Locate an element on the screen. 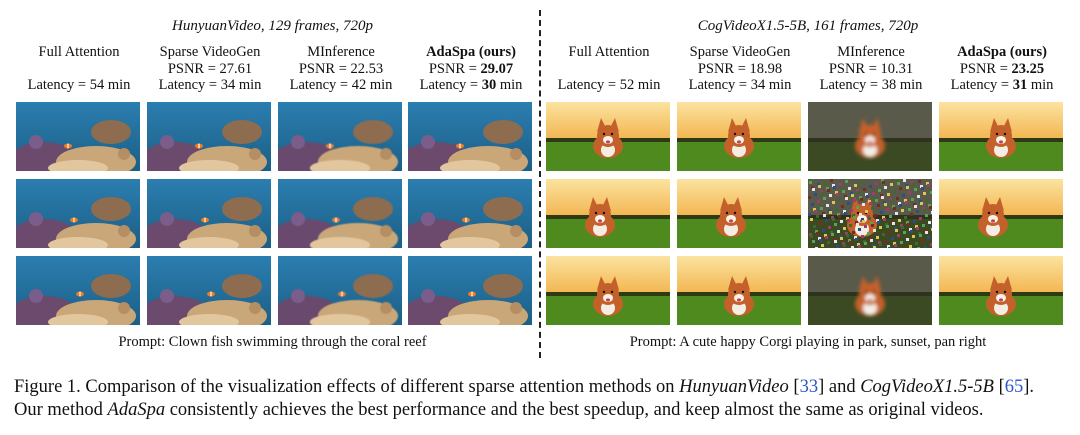  method-psnr: PSNR = 27.61 is located at coordinates (210, 68).